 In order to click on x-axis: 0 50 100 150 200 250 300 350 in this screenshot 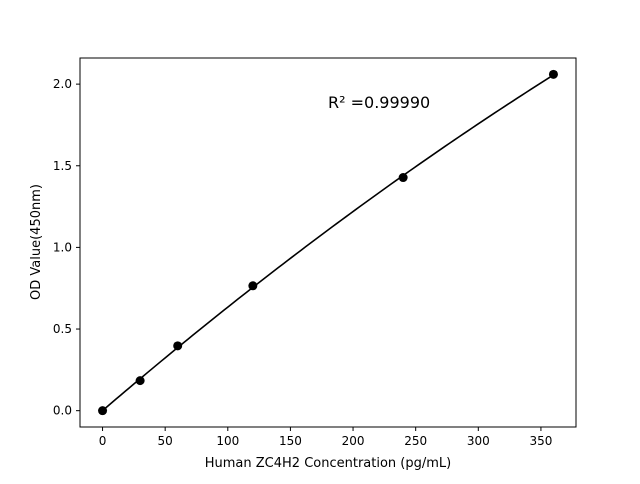, I will do `click(325, 437)`.